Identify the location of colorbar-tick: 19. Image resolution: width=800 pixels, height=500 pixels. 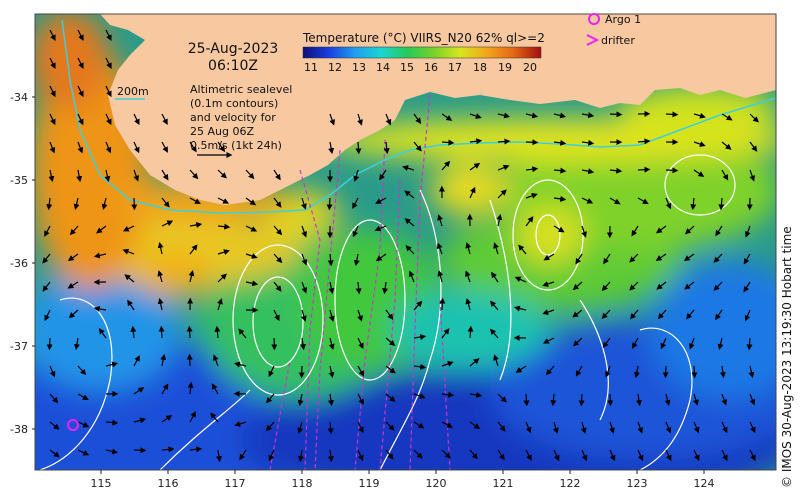
(505, 67).